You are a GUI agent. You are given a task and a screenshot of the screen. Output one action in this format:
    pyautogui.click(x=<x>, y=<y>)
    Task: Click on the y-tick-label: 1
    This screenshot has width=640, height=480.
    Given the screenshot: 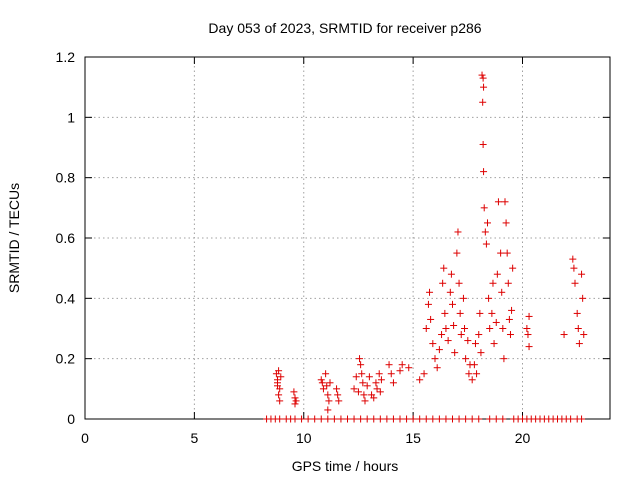 What is the action you would take?
    pyautogui.click(x=71, y=117)
    